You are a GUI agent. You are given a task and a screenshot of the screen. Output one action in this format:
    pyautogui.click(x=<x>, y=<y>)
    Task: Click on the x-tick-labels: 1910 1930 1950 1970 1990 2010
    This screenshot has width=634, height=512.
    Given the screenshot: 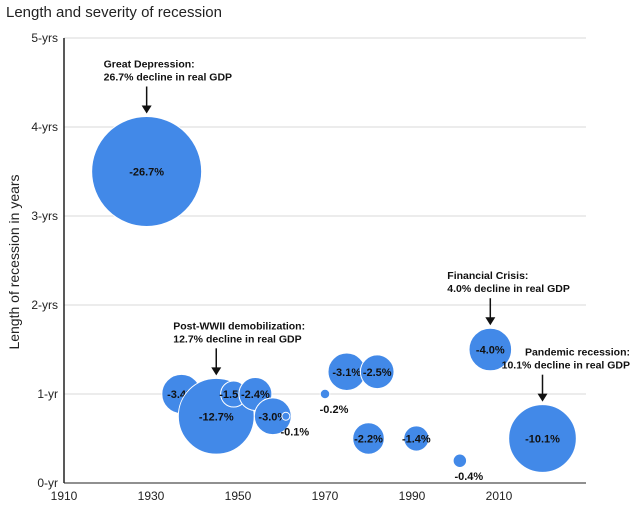 What is the action you would take?
    pyautogui.click(x=282, y=496)
    